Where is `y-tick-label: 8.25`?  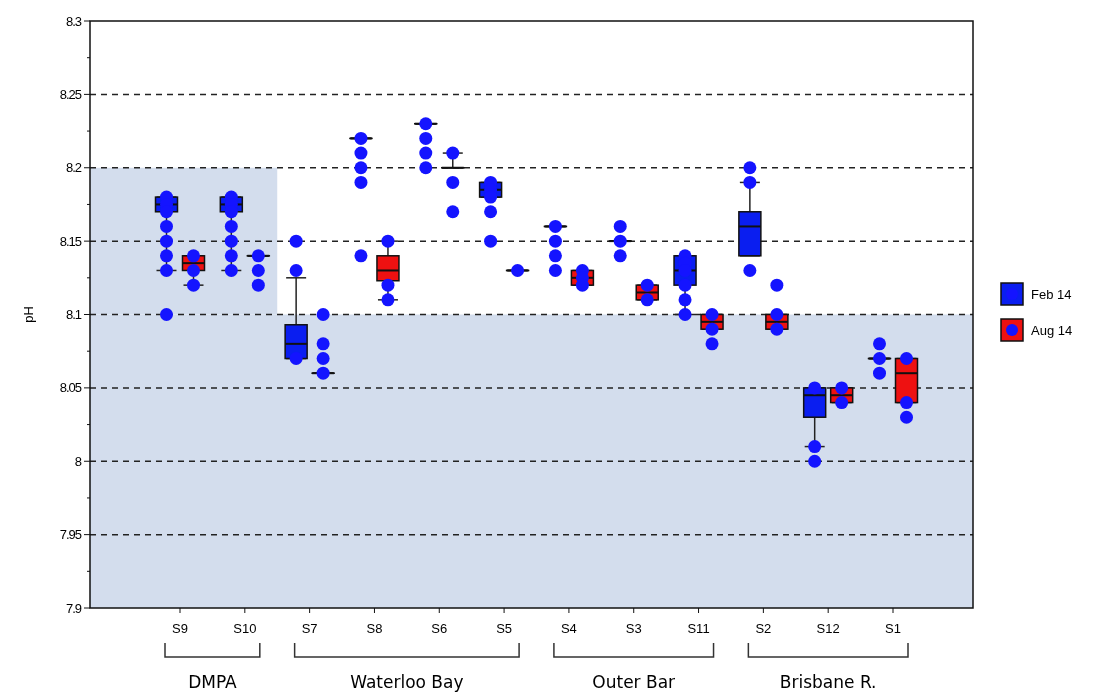 y-tick-label: 8.25 is located at coordinates (70, 94).